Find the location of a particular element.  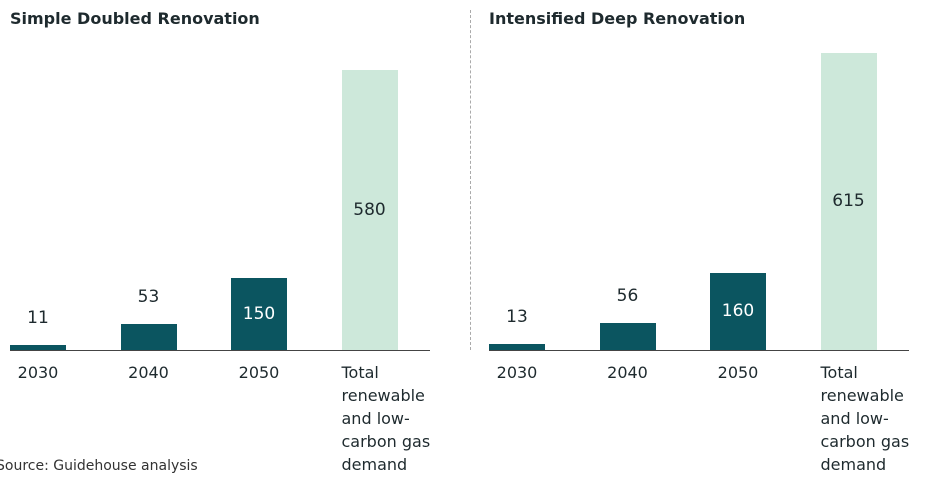

value-label: 580 is located at coordinates (369, 209).